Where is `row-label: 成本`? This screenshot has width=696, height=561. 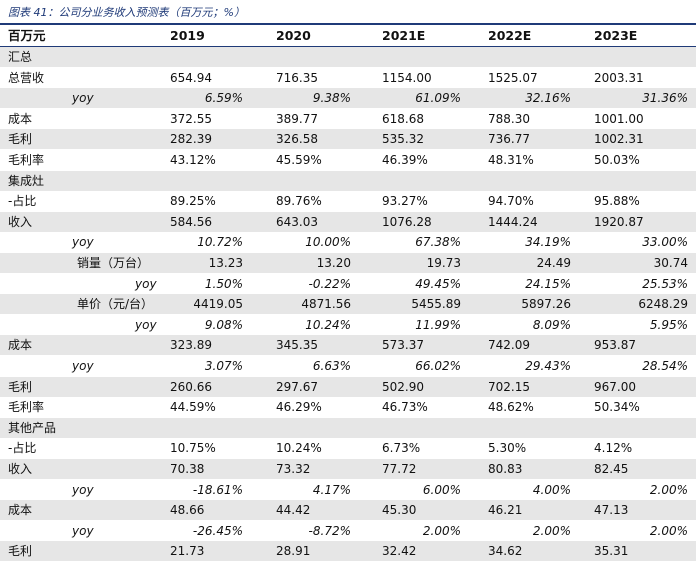 row-label: 成本 is located at coordinates (20, 510).